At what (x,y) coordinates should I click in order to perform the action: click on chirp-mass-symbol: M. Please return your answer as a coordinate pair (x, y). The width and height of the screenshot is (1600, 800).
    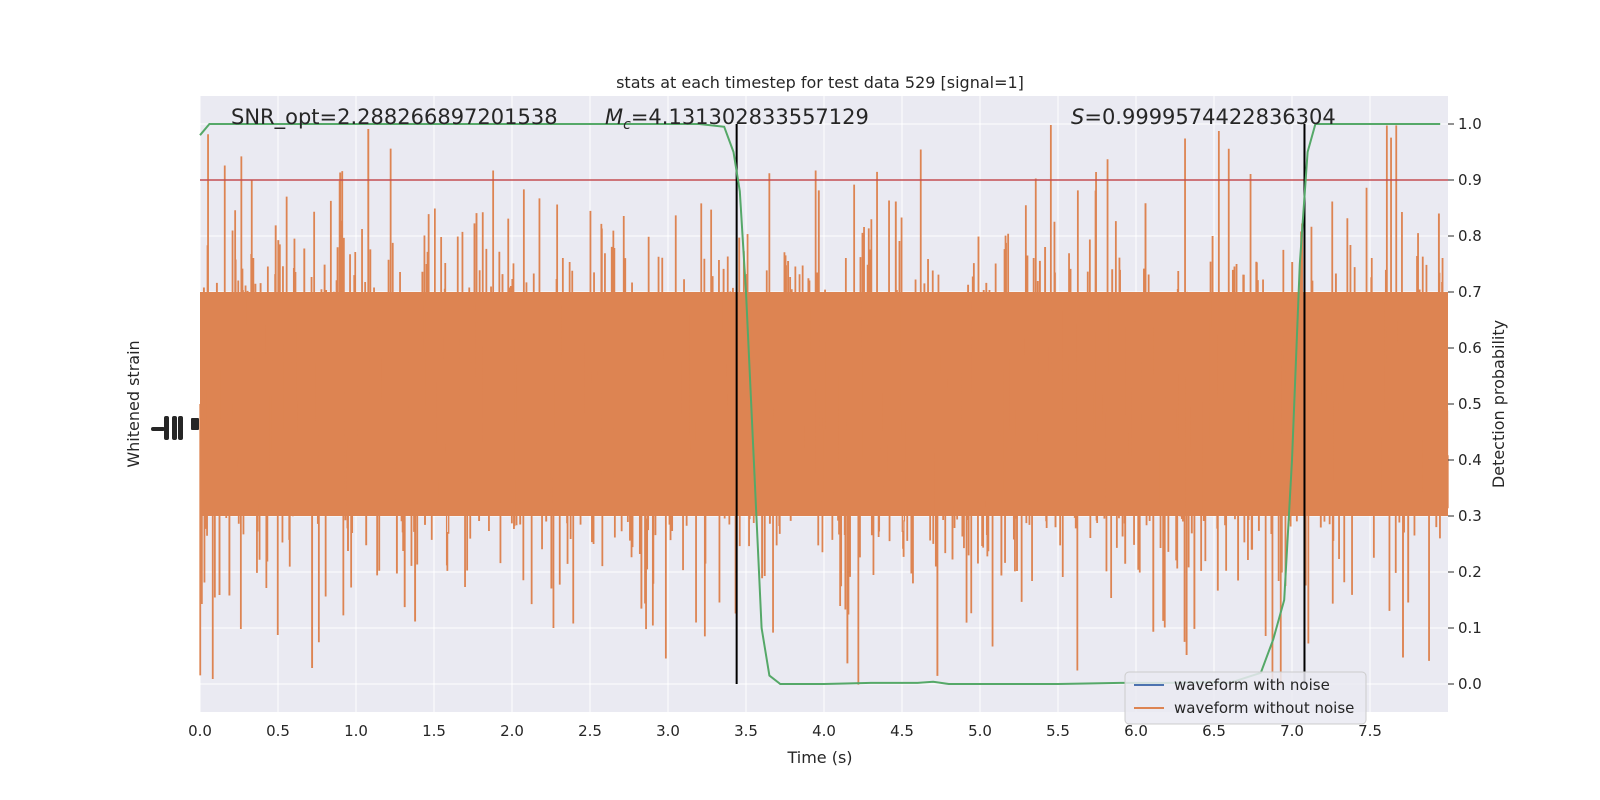
    Looking at the image, I should click on (614, 117).